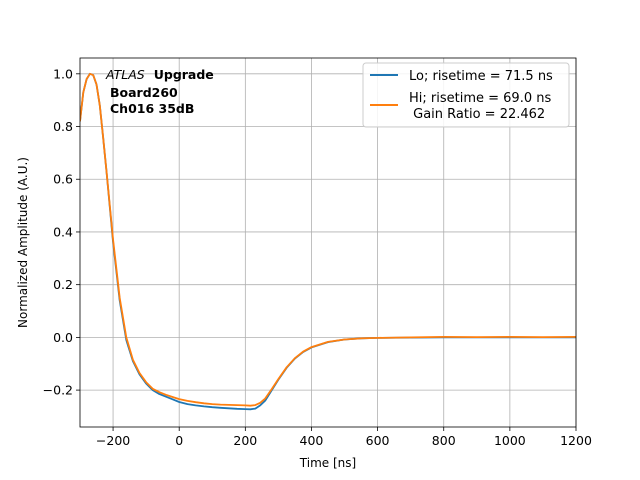 The image size is (640, 480). I want to click on atlas-annotation: ATLAS Upgrade Board260 Ch016 35dB, so click(159, 91).